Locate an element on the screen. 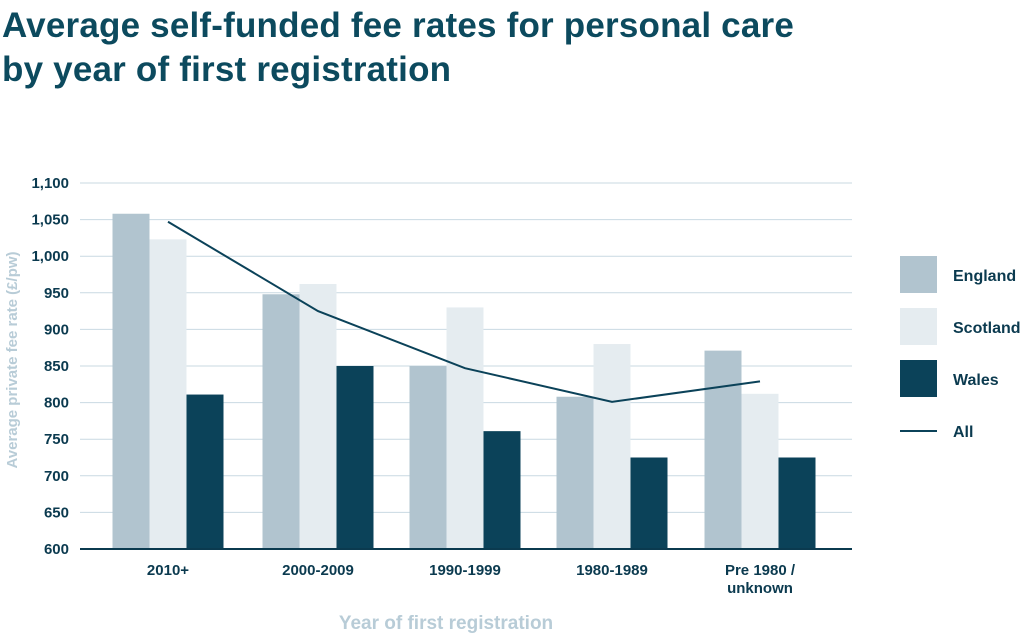 This screenshot has height=633, width=1024. y-tick-label-950: 950 is located at coordinates (56, 293).